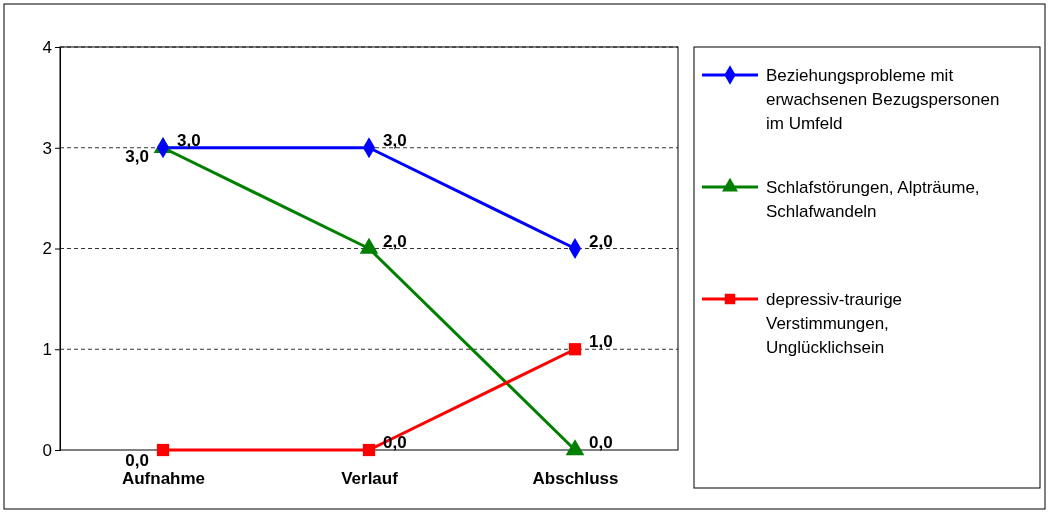 The image size is (1049, 513). What do you see at coordinates (575, 479) in the screenshot?
I see `x-tick-label: Abschluss` at bounding box center [575, 479].